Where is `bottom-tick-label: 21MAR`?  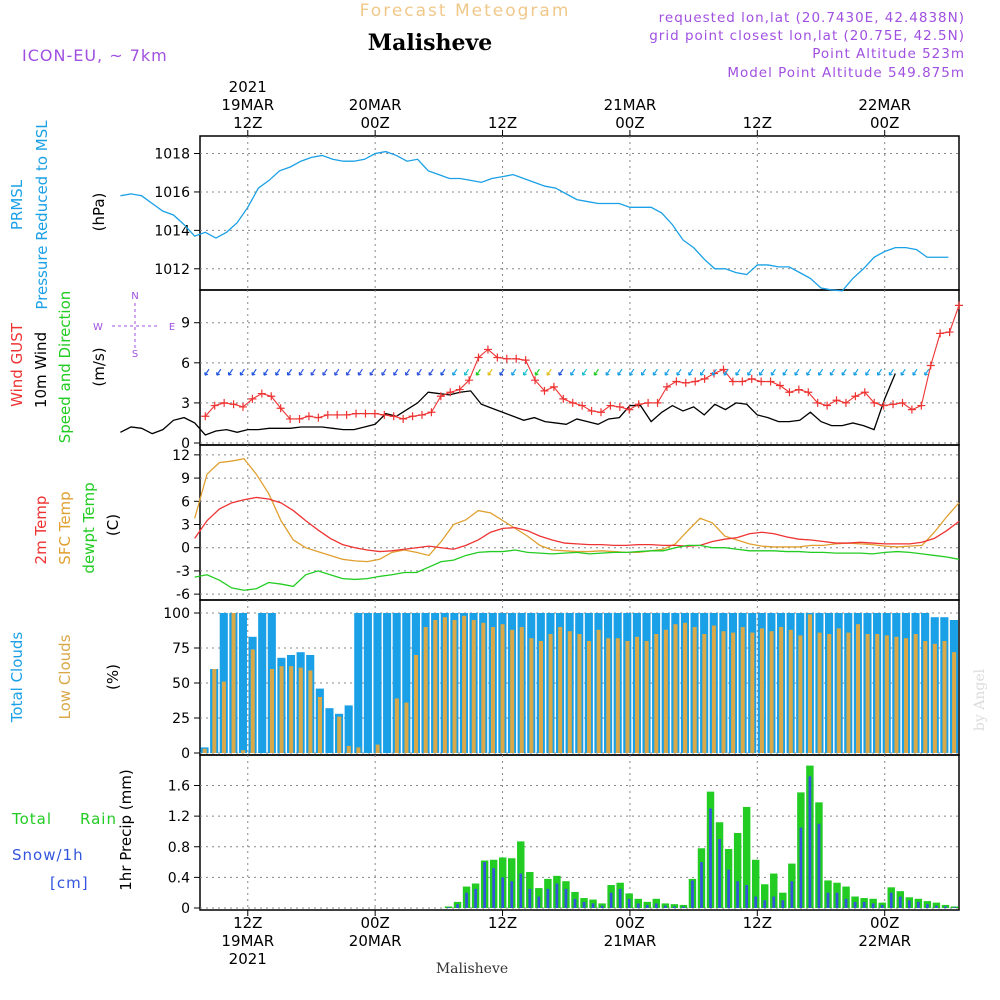 bottom-tick-label: 21MAR is located at coordinates (630, 941).